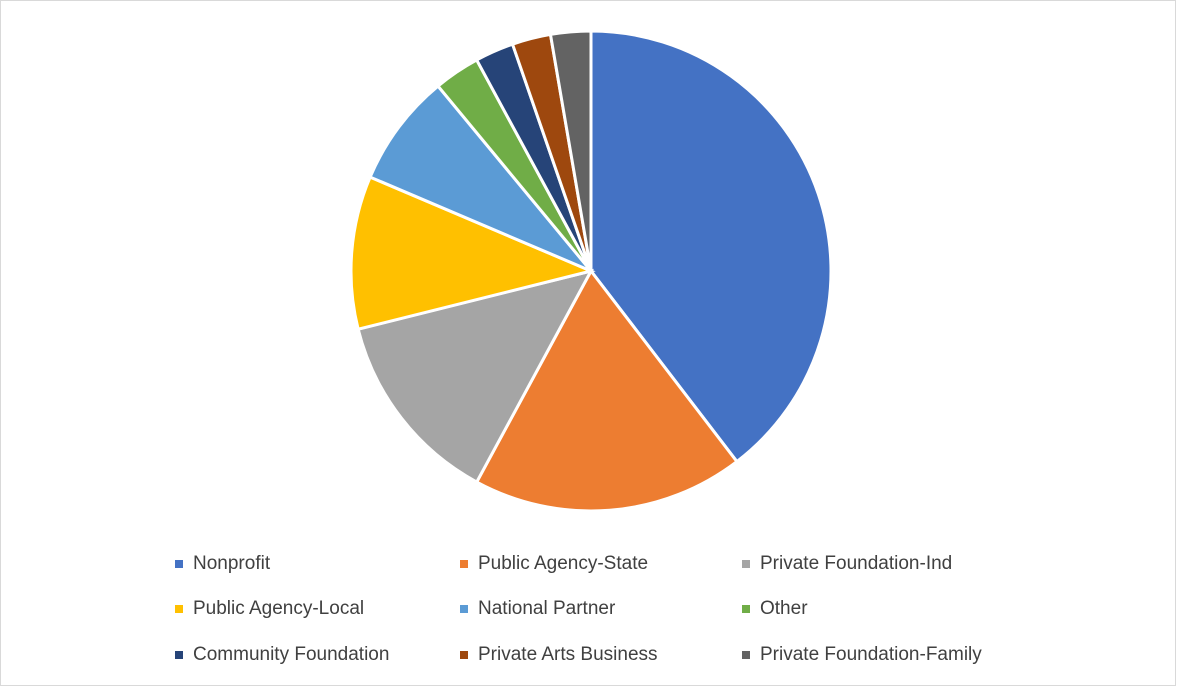 This screenshot has width=1177, height=687. What do you see at coordinates (232, 563) in the screenshot?
I see `legend-label: Nonprofit` at bounding box center [232, 563].